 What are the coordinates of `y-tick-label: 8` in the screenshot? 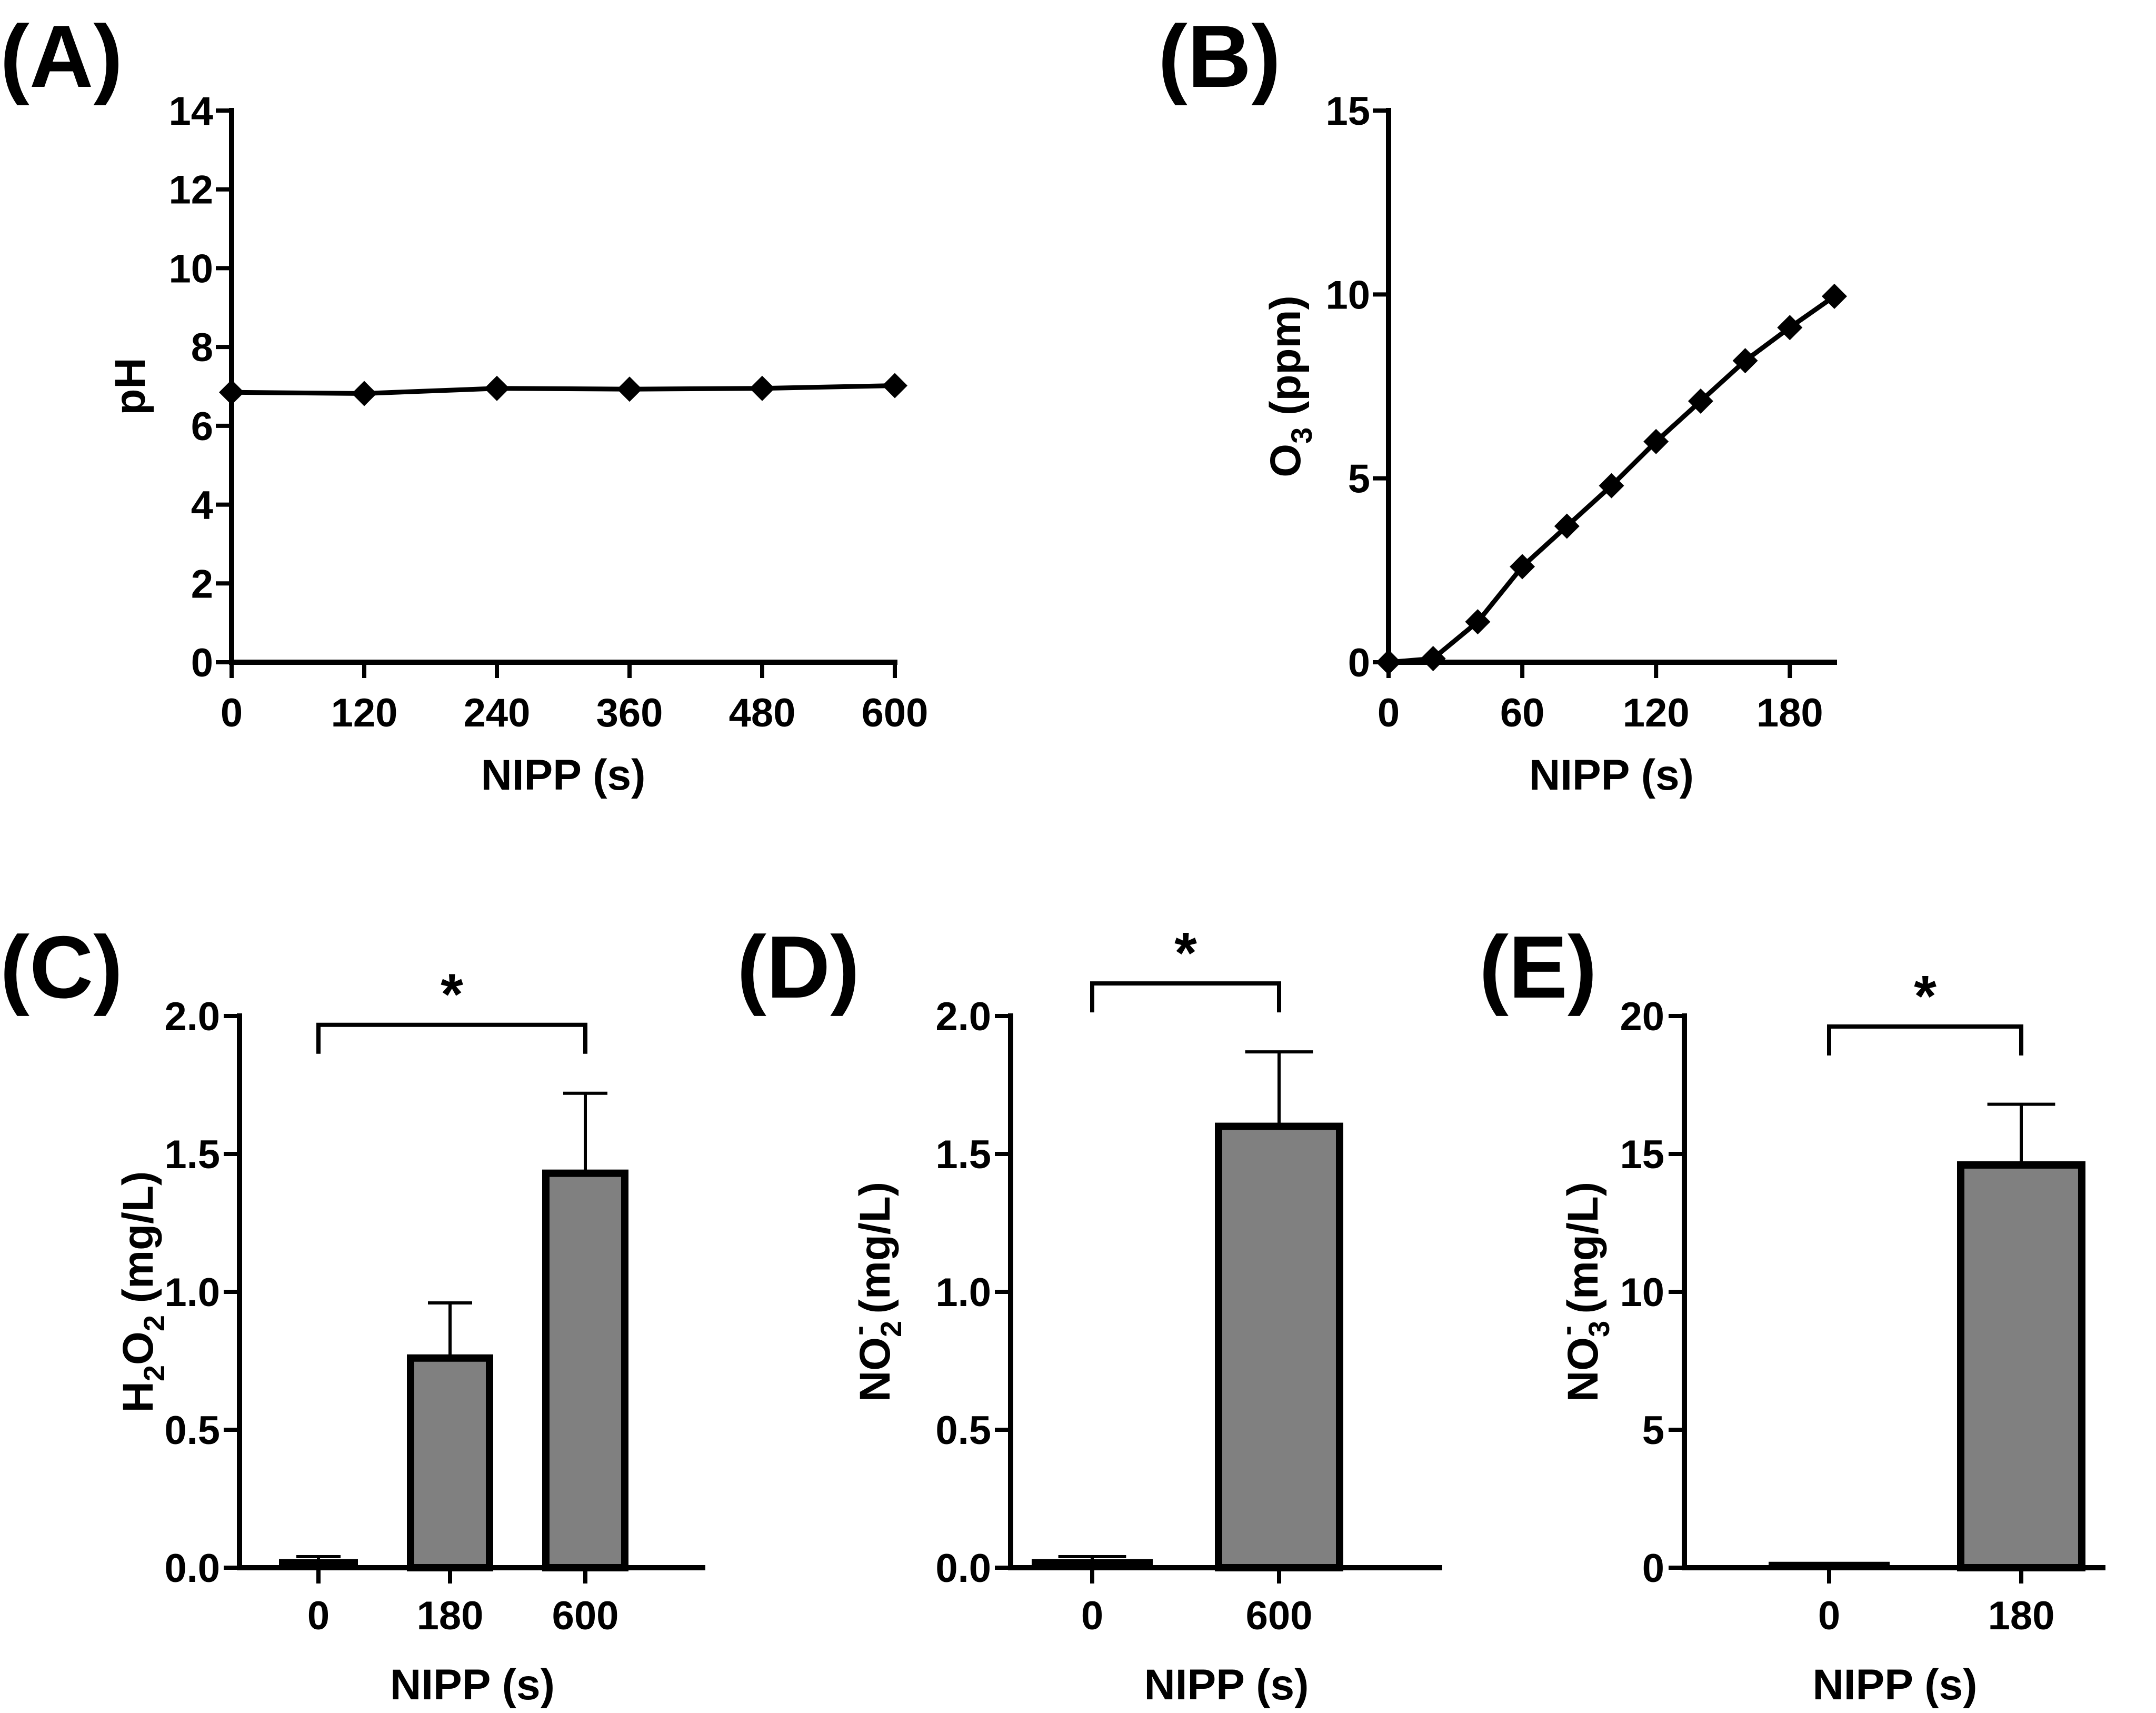 It's located at (202, 347).